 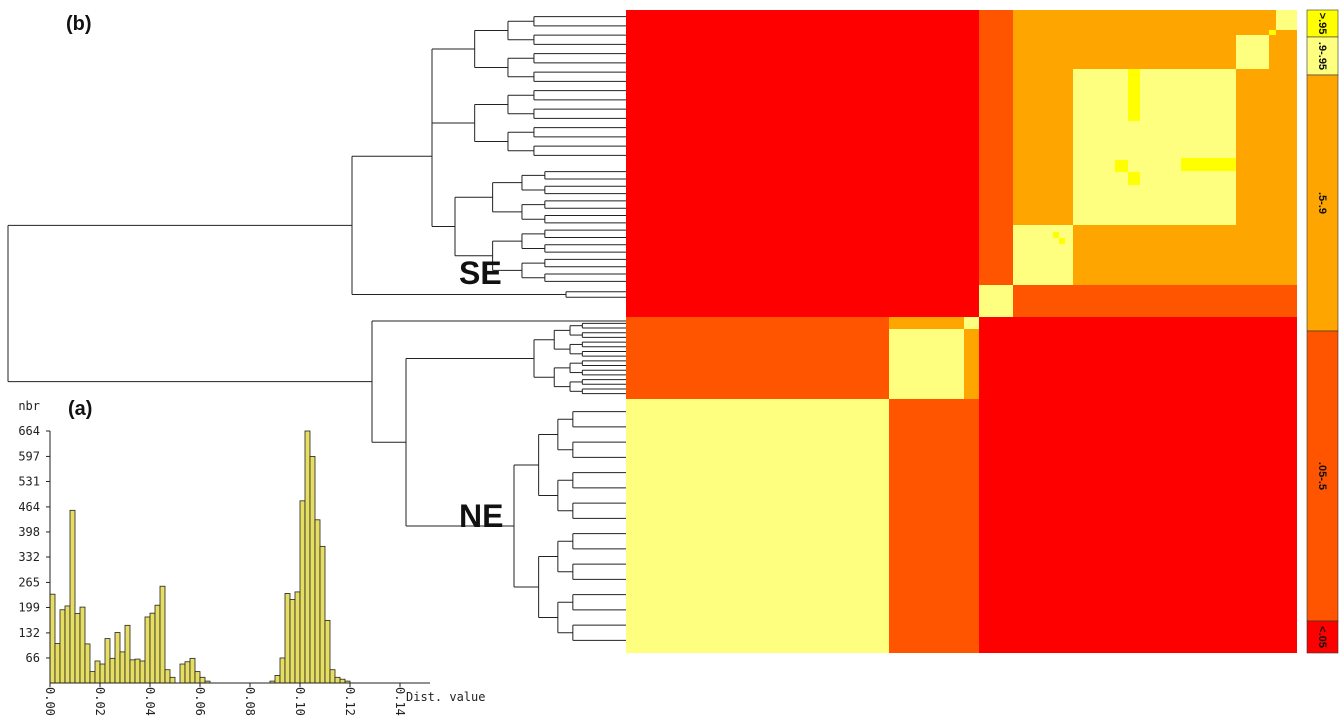 What do you see at coordinates (1252, 52) in the screenshot?
I see `heat-block-se-pair` at bounding box center [1252, 52].